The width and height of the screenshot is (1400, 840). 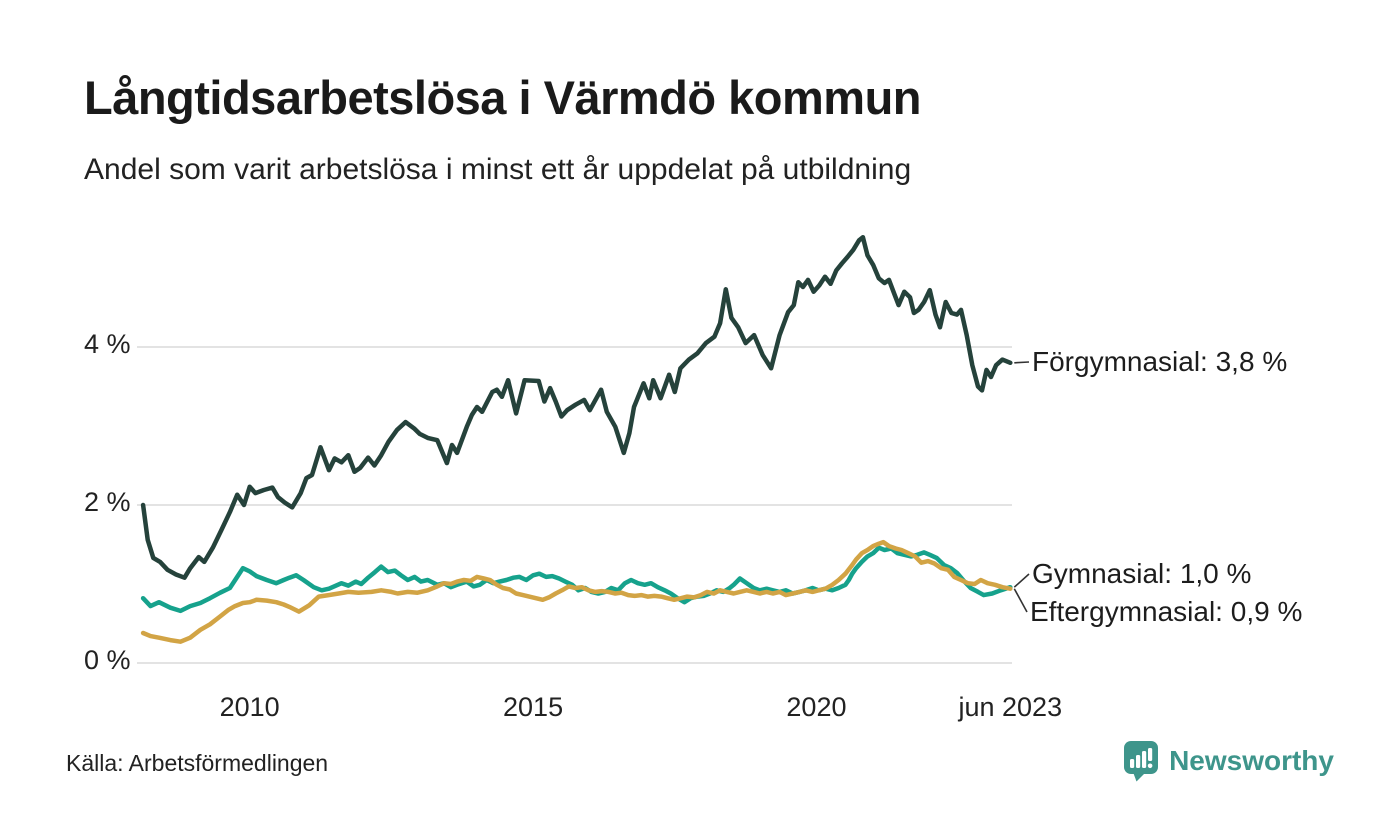 What do you see at coordinates (1021, 580) in the screenshot?
I see `label-connector-gymnasial` at bounding box center [1021, 580].